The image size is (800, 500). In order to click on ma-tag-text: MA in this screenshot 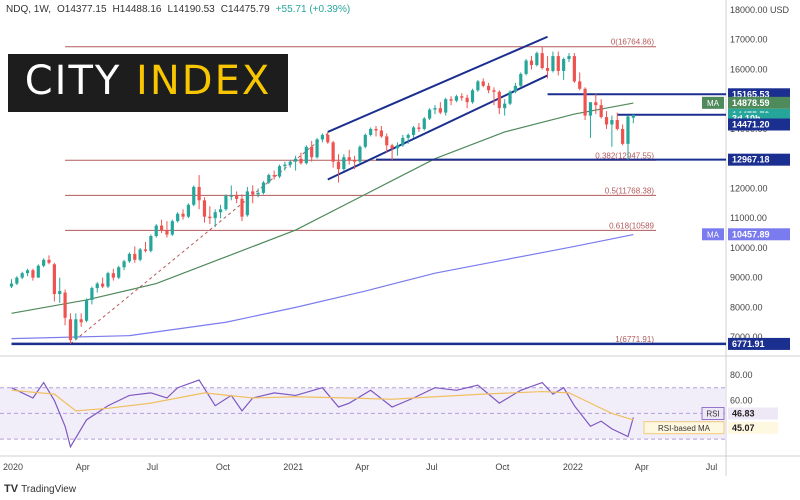, I will do `click(713, 234)`.